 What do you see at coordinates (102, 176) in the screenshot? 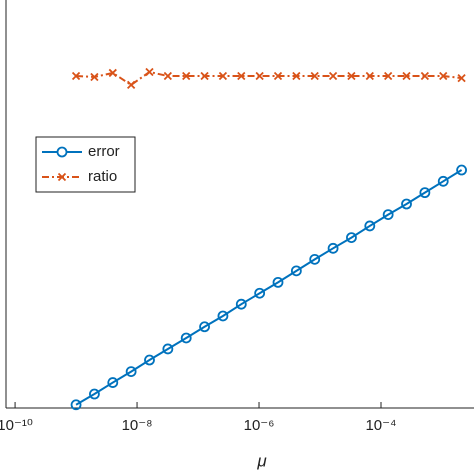
I see `legend-label: ratio` at bounding box center [102, 176].